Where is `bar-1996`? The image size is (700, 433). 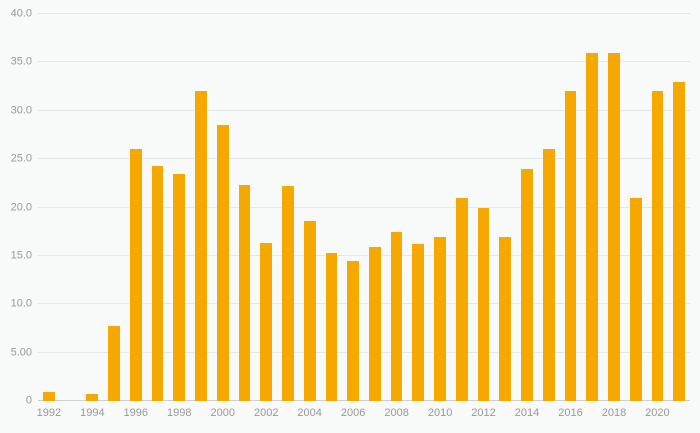
bar-1996 is located at coordinates (135, 275).